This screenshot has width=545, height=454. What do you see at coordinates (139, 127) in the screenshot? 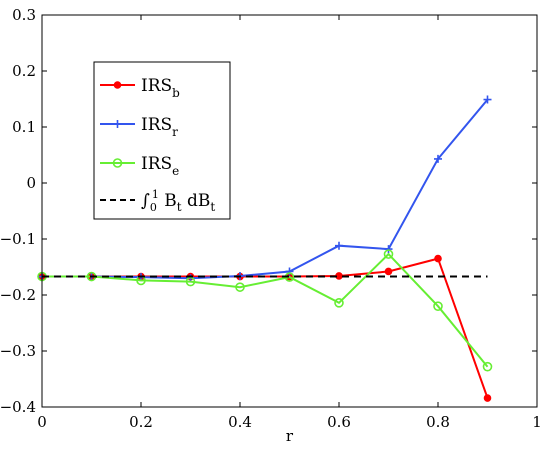
I see `legend-entry: IRSr` at bounding box center [139, 127].